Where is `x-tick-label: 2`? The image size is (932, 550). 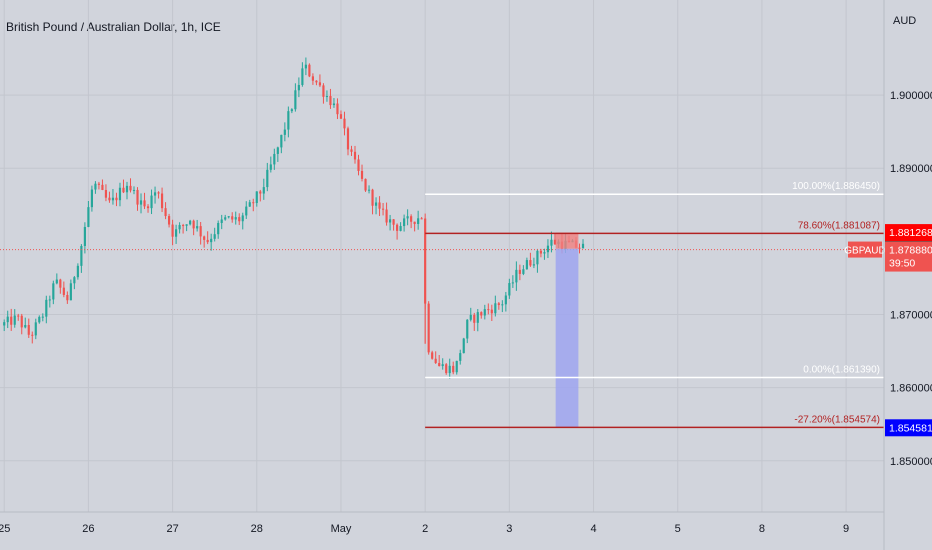
x-tick-label: 2 is located at coordinates (425, 529).